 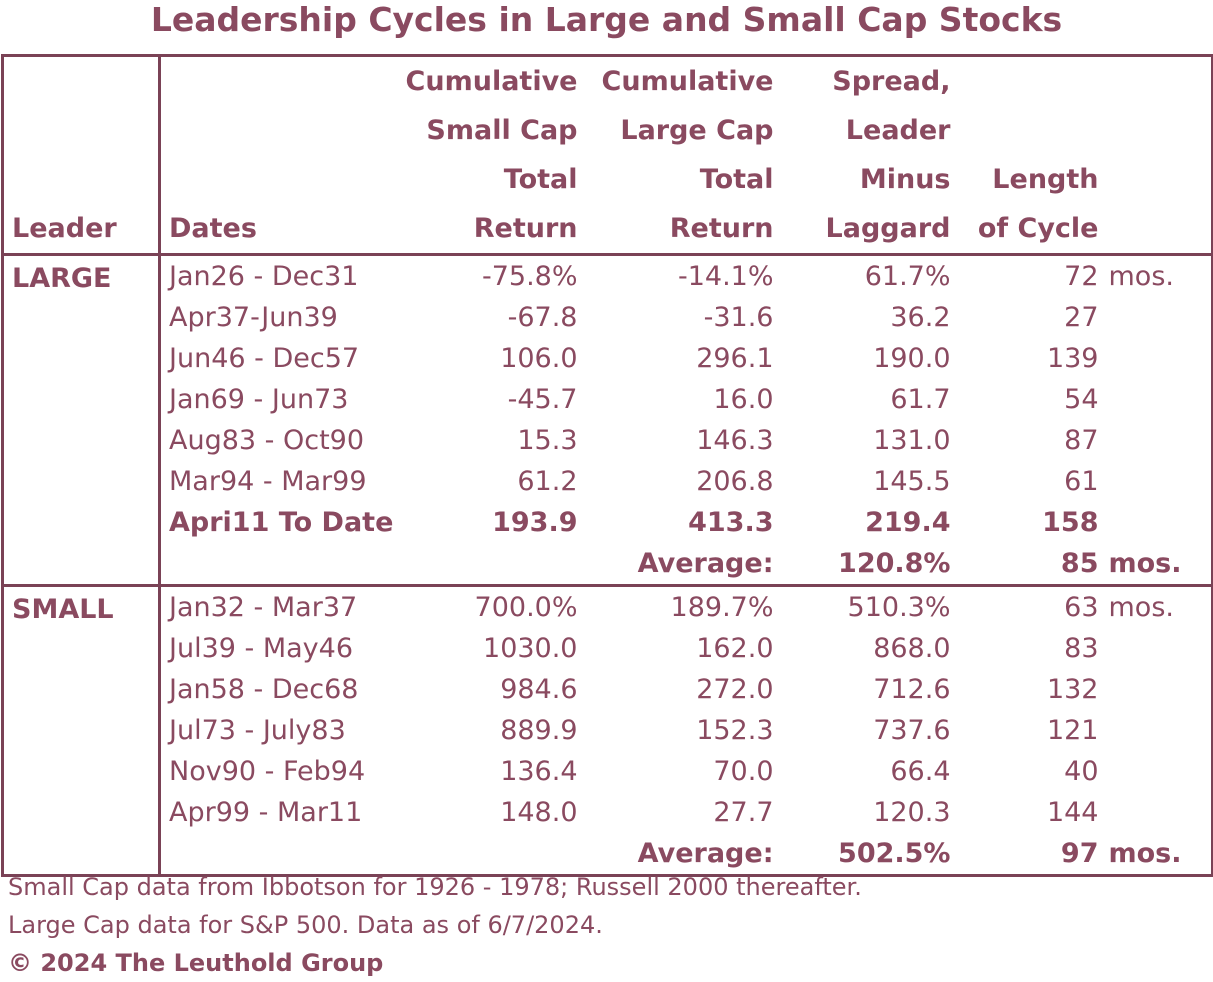 What do you see at coordinates (539, 812) in the screenshot?
I see `small-cap-return-cell: 148.0` at bounding box center [539, 812].